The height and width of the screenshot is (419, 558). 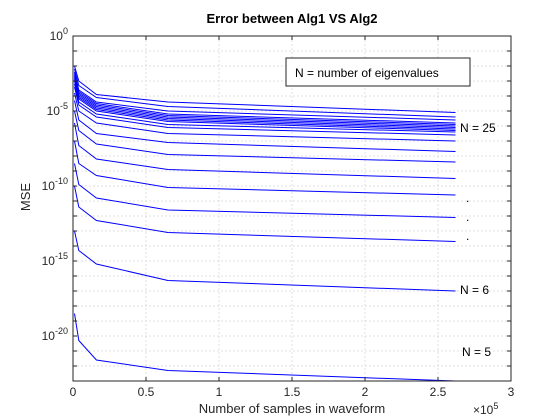 I want to click on y-tick-label: 10⁻¹⁵, so click(x=55, y=259).